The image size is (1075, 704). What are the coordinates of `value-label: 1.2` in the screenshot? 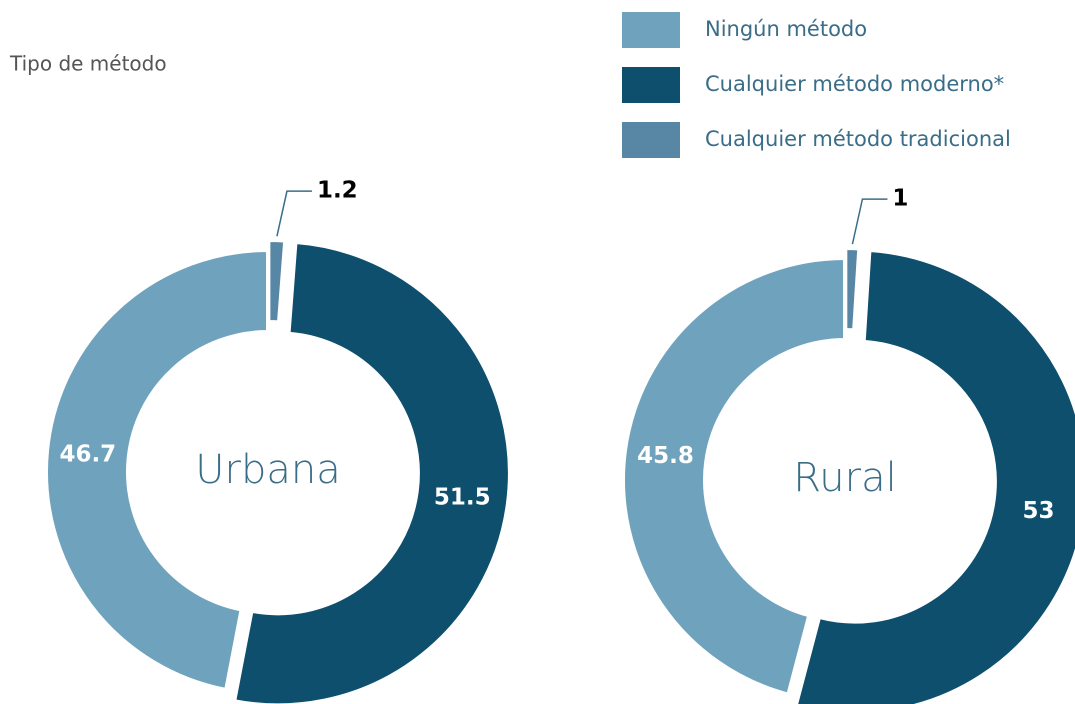 It's located at (337, 191).